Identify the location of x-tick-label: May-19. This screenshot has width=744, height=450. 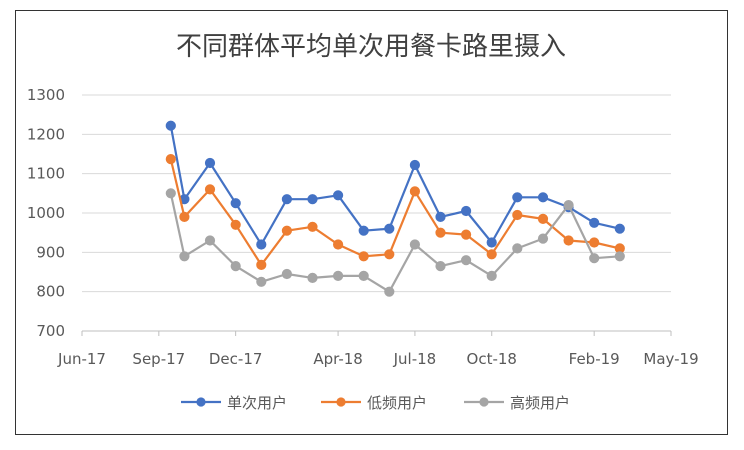
(670, 359).